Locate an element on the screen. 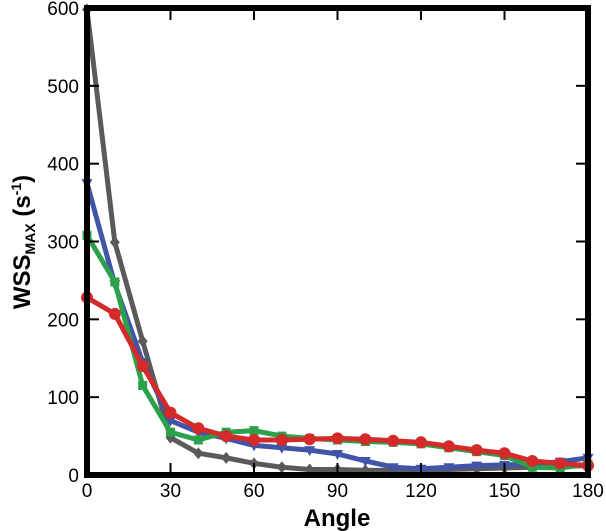 The height and width of the screenshot is (531, 606). x-tick-label: 90 is located at coordinates (337, 491).